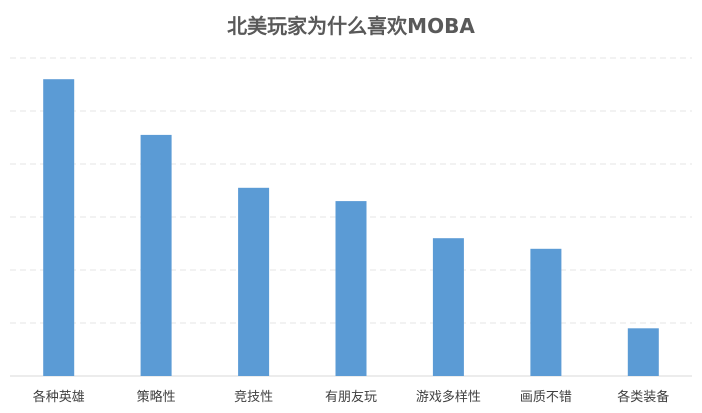 The height and width of the screenshot is (413, 702). I want to click on x-tick-label-2: 竞技性, so click(253, 397).